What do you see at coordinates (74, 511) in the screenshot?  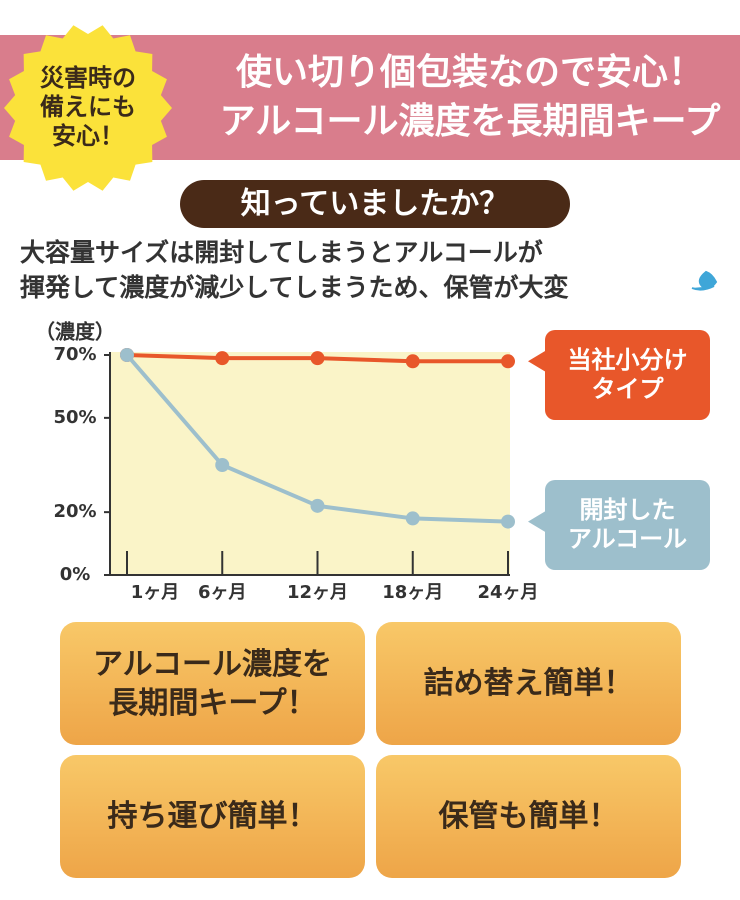 I see `y-tick-label: 20%` at bounding box center [74, 511].